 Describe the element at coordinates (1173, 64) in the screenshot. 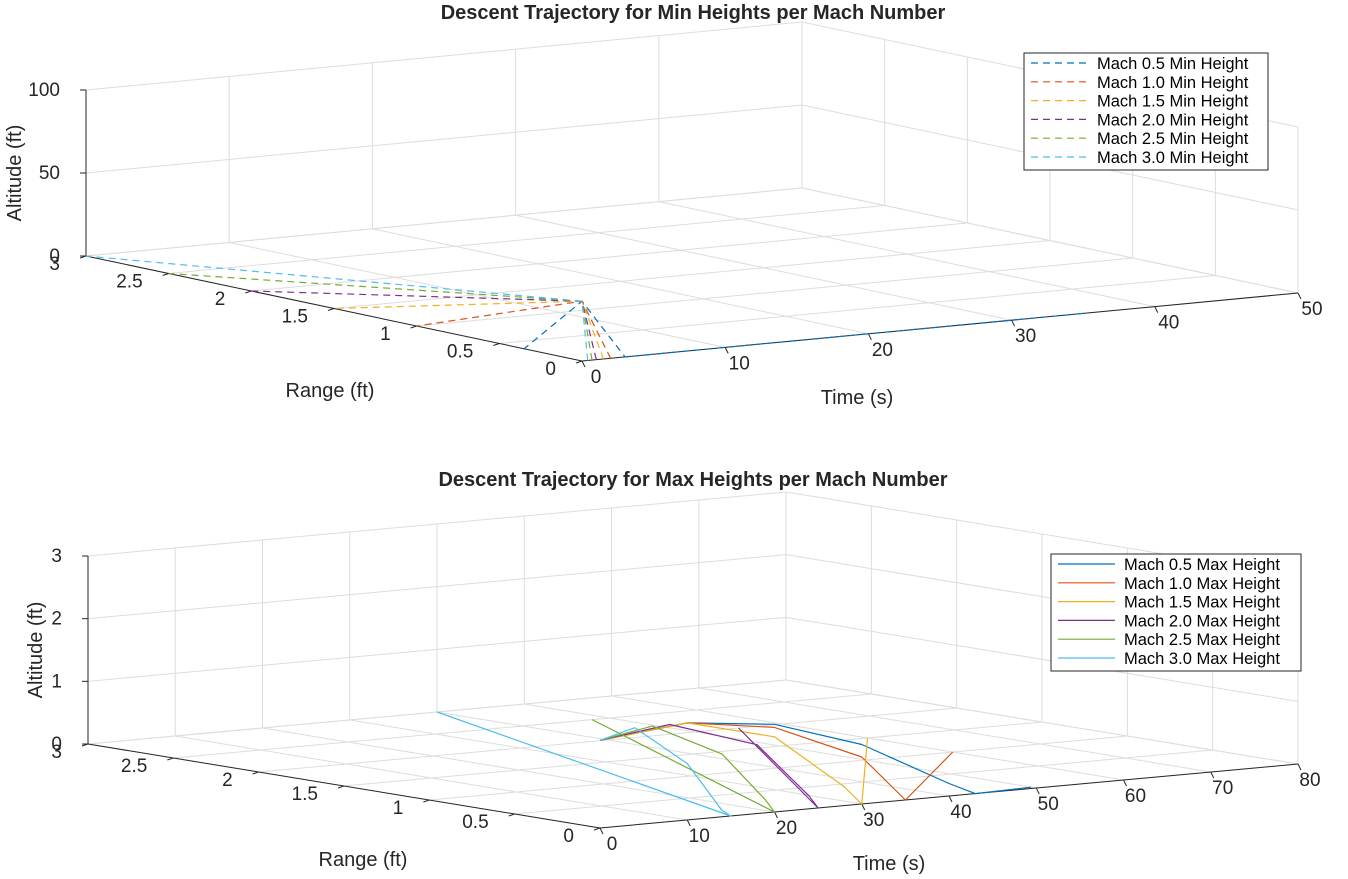

I see `legend-label: Mach 0.5 Min Height` at that location.